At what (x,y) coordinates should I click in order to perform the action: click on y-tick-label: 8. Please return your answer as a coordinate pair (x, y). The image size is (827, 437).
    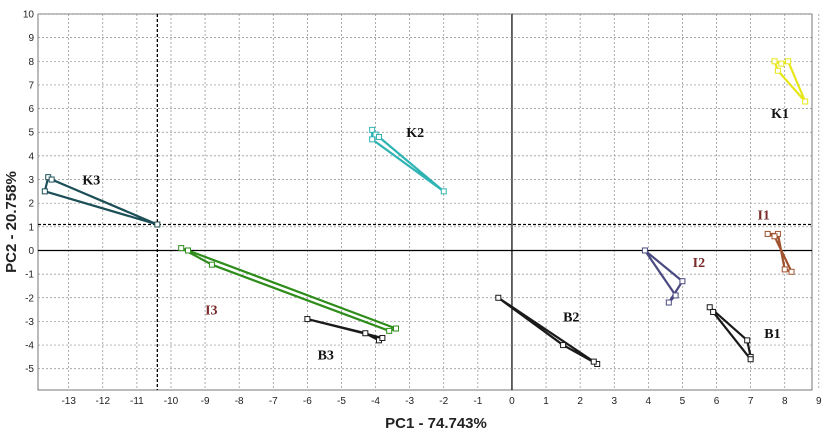
    Looking at the image, I should click on (31, 62).